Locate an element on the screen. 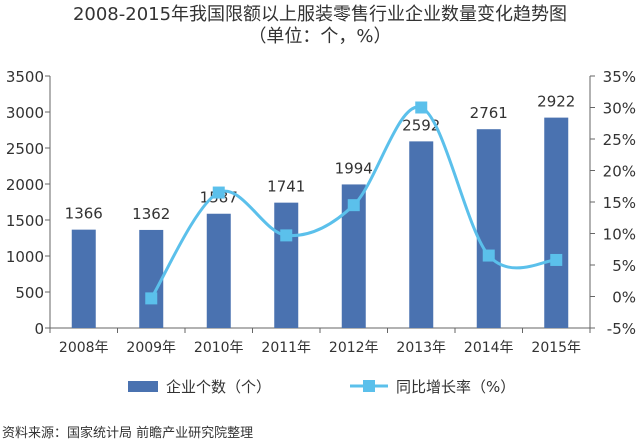  x-tick-label: 2008年 is located at coordinates (84, 348).